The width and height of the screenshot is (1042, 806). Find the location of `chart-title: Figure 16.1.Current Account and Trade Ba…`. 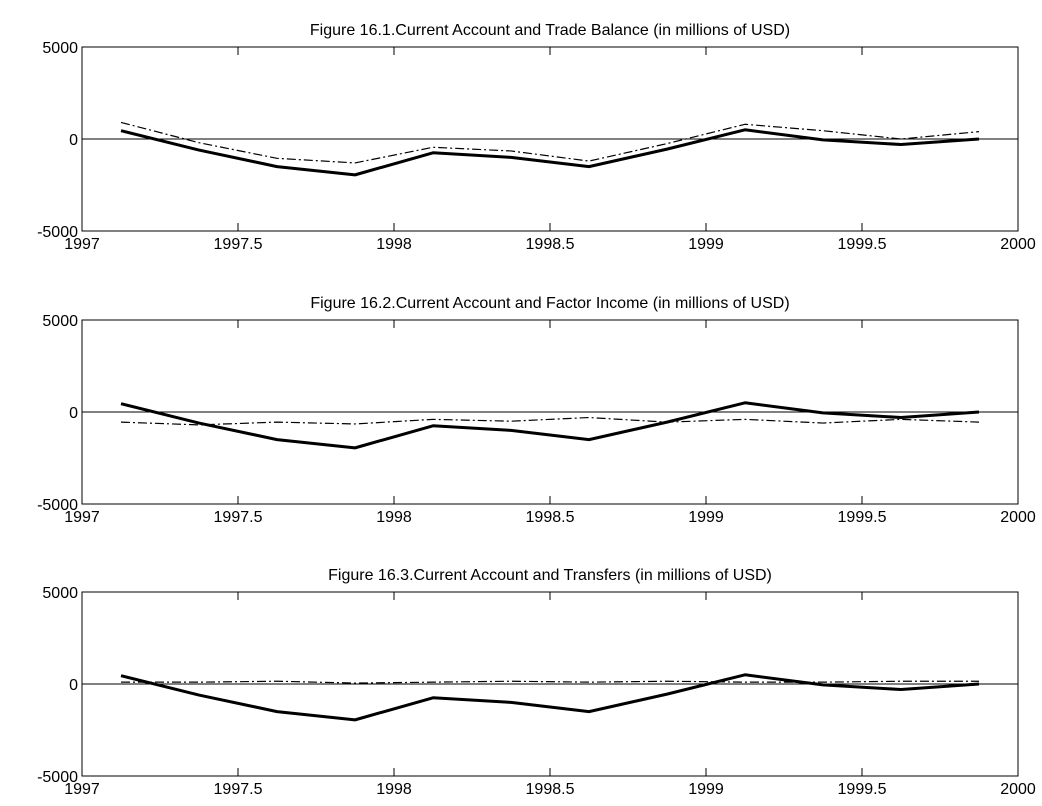

chart-title: Figure 16.1.Current Account and Trade Ba… is located at coordinates (550, 30).